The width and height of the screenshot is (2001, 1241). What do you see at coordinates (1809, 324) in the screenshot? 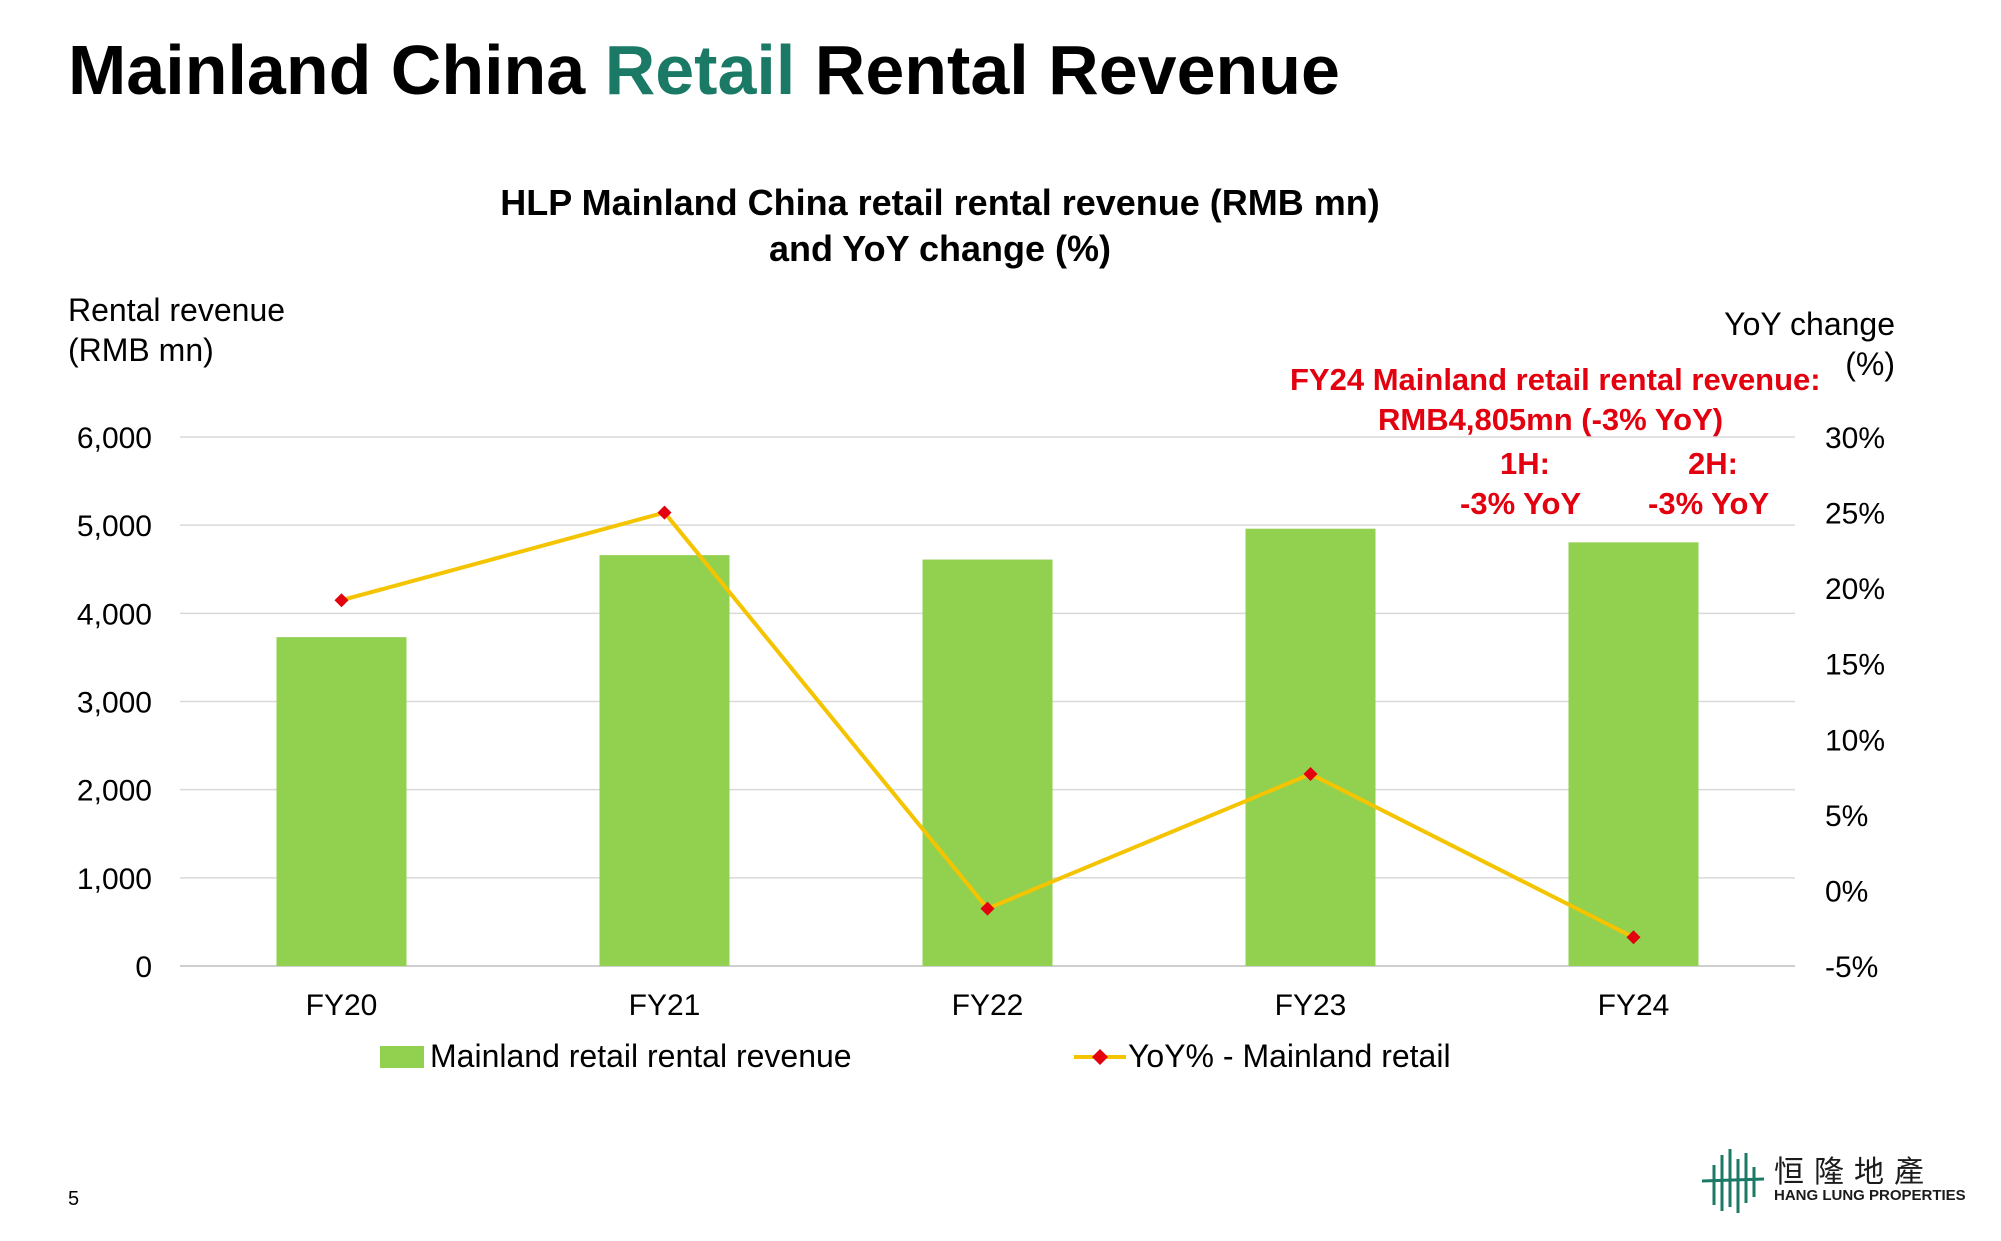
I see `y-axis-label-right-line1: YoY change` at bounding box center [1809, 324].